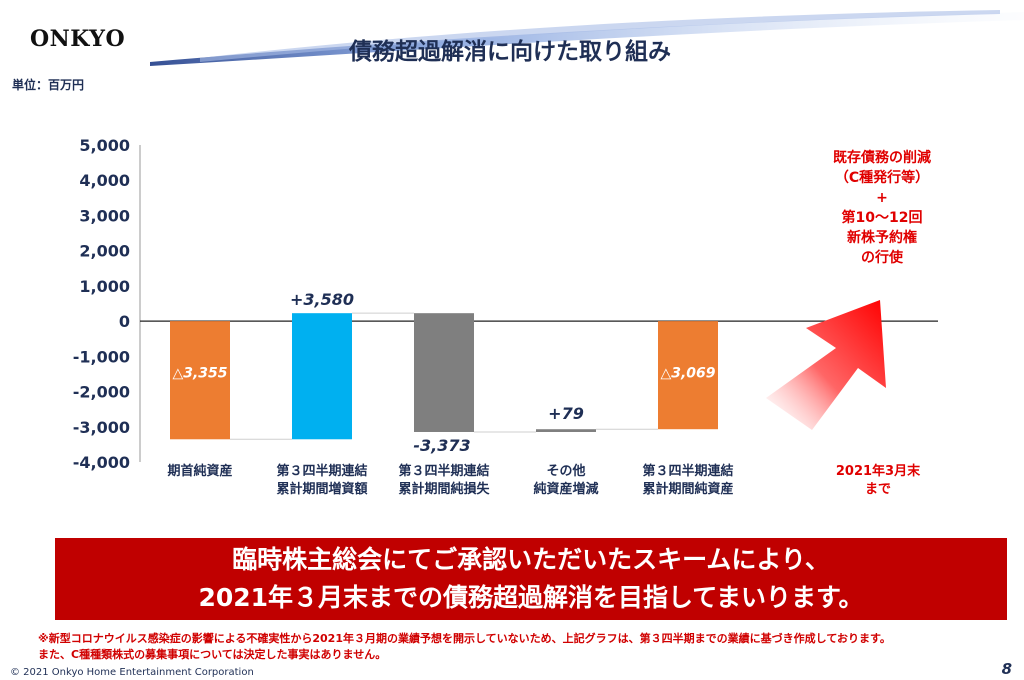 The image size is (1024, 680). What do you see at coordinates (48, 85) in the screenshot?
I see `unit-label: 単位：百万円` at bounding box center [48, 85].